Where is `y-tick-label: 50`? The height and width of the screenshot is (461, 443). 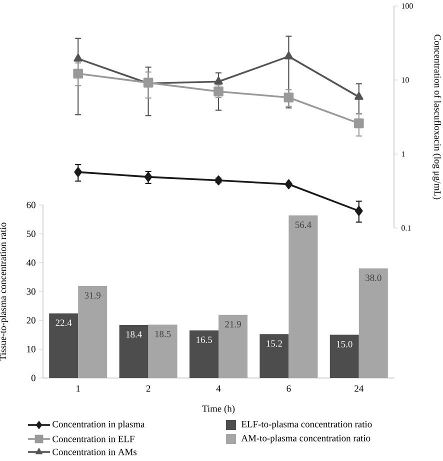 y-tick-label: 50 is located at coordinates (31, 234).